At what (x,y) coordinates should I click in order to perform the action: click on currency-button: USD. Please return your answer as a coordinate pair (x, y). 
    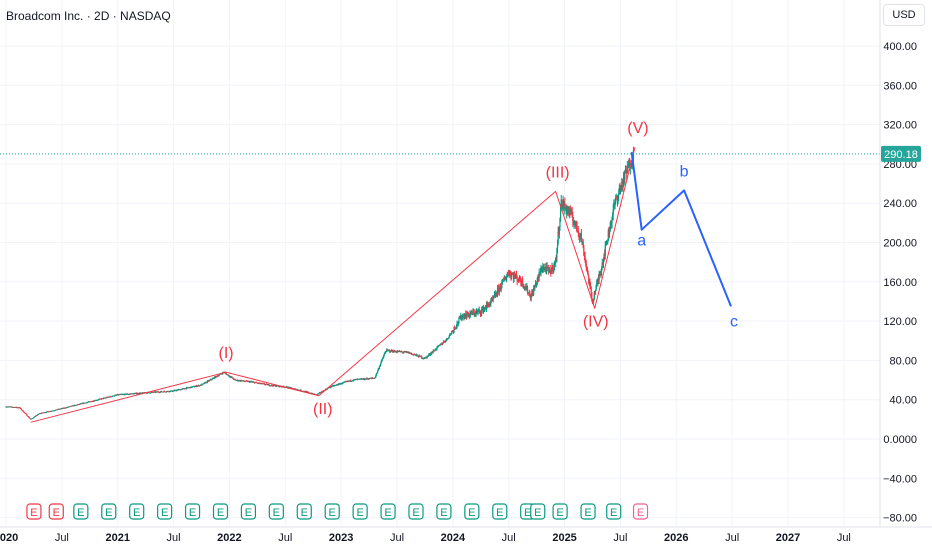
    Looking at the image, I should click on (904, 15).